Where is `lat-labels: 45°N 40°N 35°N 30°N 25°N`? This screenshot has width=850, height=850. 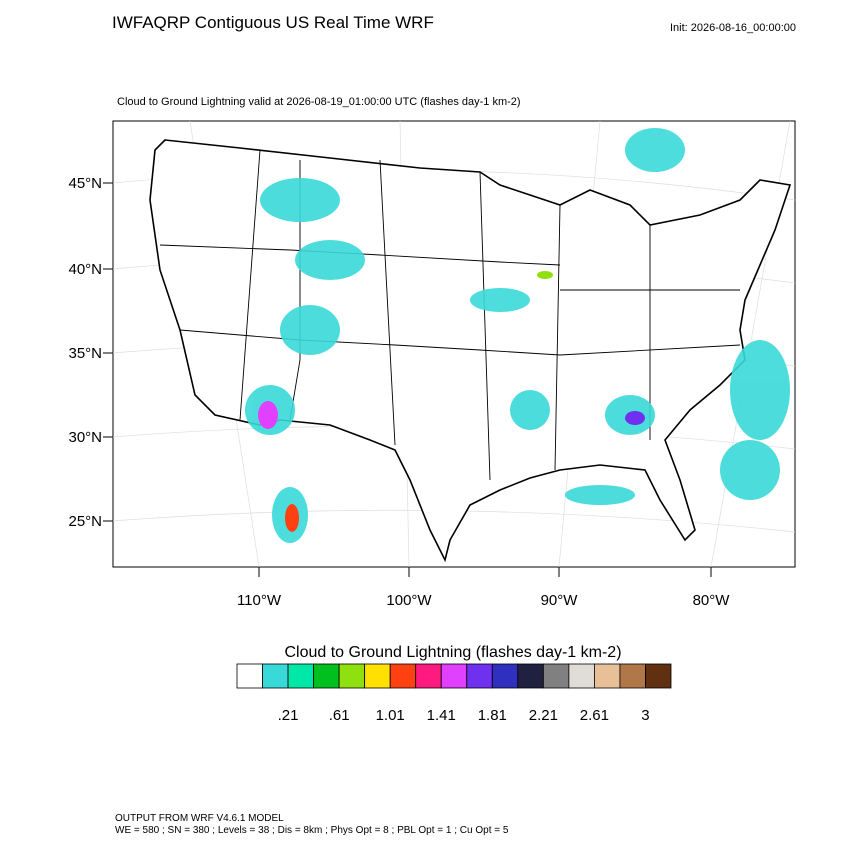 lat-labels: 45°N 40°N 35°N 30°N 25°N is located at coordinates (90, 352).